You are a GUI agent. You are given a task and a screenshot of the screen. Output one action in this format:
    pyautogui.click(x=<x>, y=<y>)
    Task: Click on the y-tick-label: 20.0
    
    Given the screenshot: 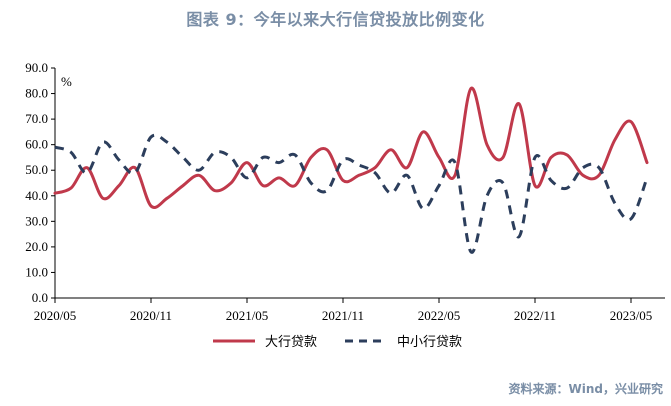 What is the action you would take?
    pyautogui.click(x=36, y=246)
    